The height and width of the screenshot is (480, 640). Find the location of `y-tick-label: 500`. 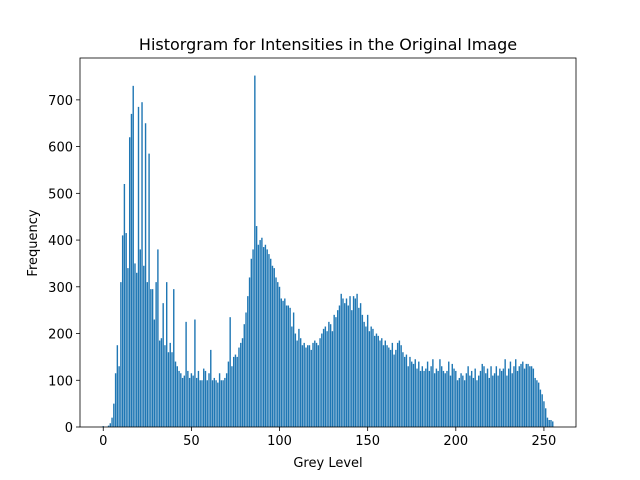

y-tick-label: 500 is located at coordinates (60, 194).